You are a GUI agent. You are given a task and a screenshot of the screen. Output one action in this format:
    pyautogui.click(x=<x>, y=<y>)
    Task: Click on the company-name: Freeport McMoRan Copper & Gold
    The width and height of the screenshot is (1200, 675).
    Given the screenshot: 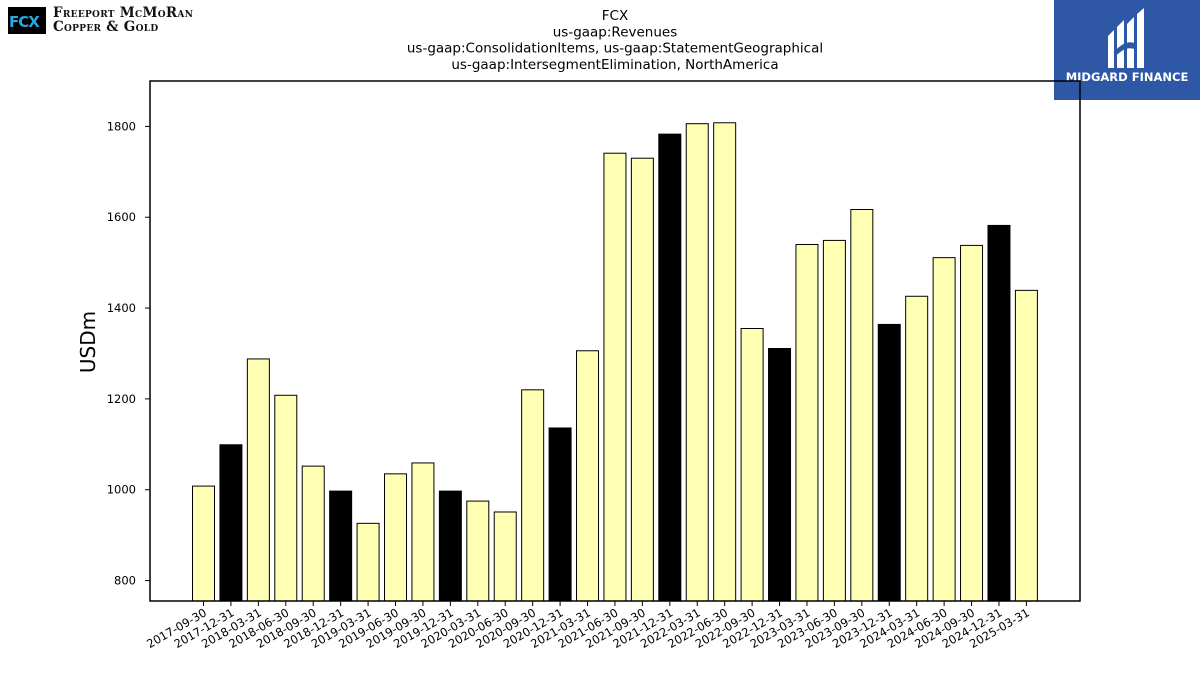 What is the action you would take?
    pyautogui.click(x=123, y=20)
    